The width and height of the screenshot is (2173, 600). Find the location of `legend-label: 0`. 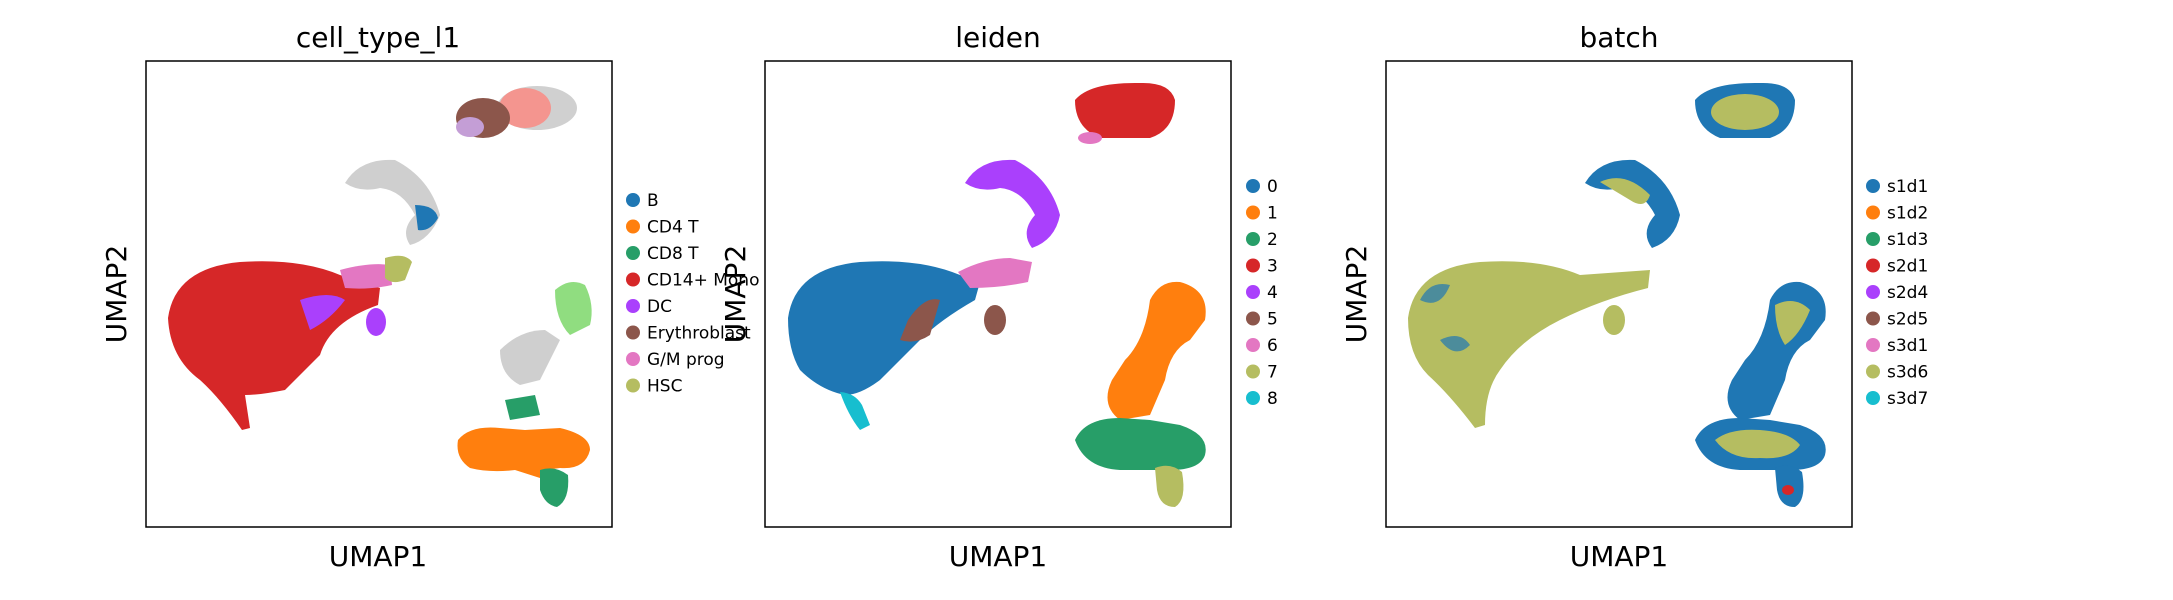

legend-label: 0 is located at coordinates (1272, 187).